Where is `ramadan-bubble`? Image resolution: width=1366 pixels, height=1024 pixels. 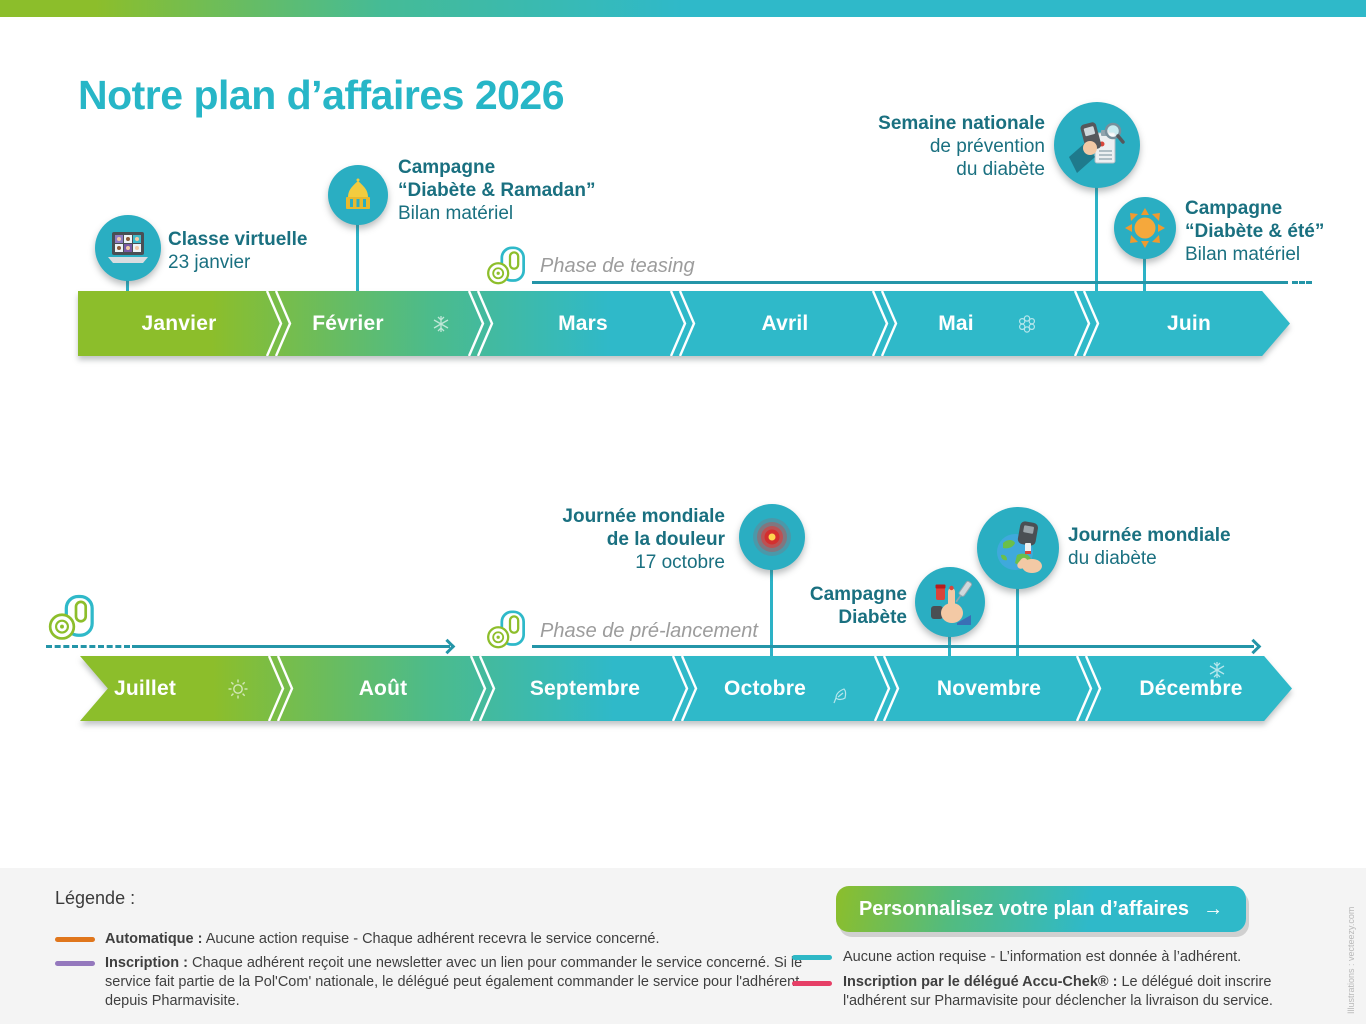
ramadan-bubble is located at coordinates (358, 195).